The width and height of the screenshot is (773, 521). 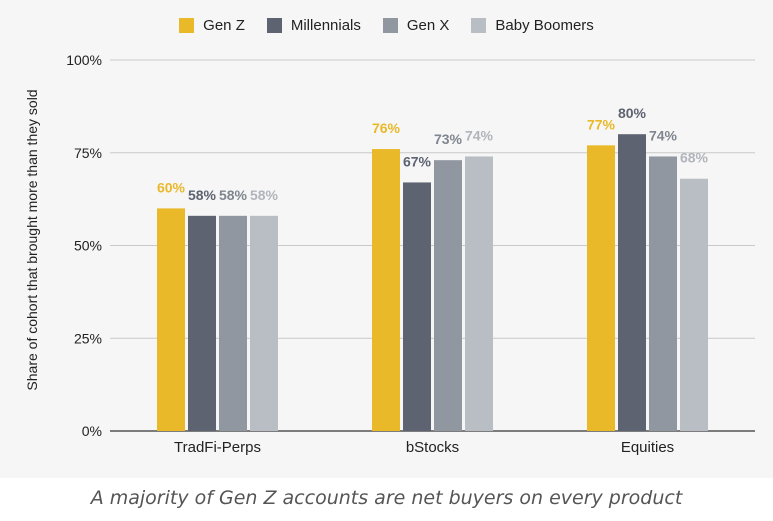 I want to click on y-tick-label: 0%, so click(x=92, y=431).